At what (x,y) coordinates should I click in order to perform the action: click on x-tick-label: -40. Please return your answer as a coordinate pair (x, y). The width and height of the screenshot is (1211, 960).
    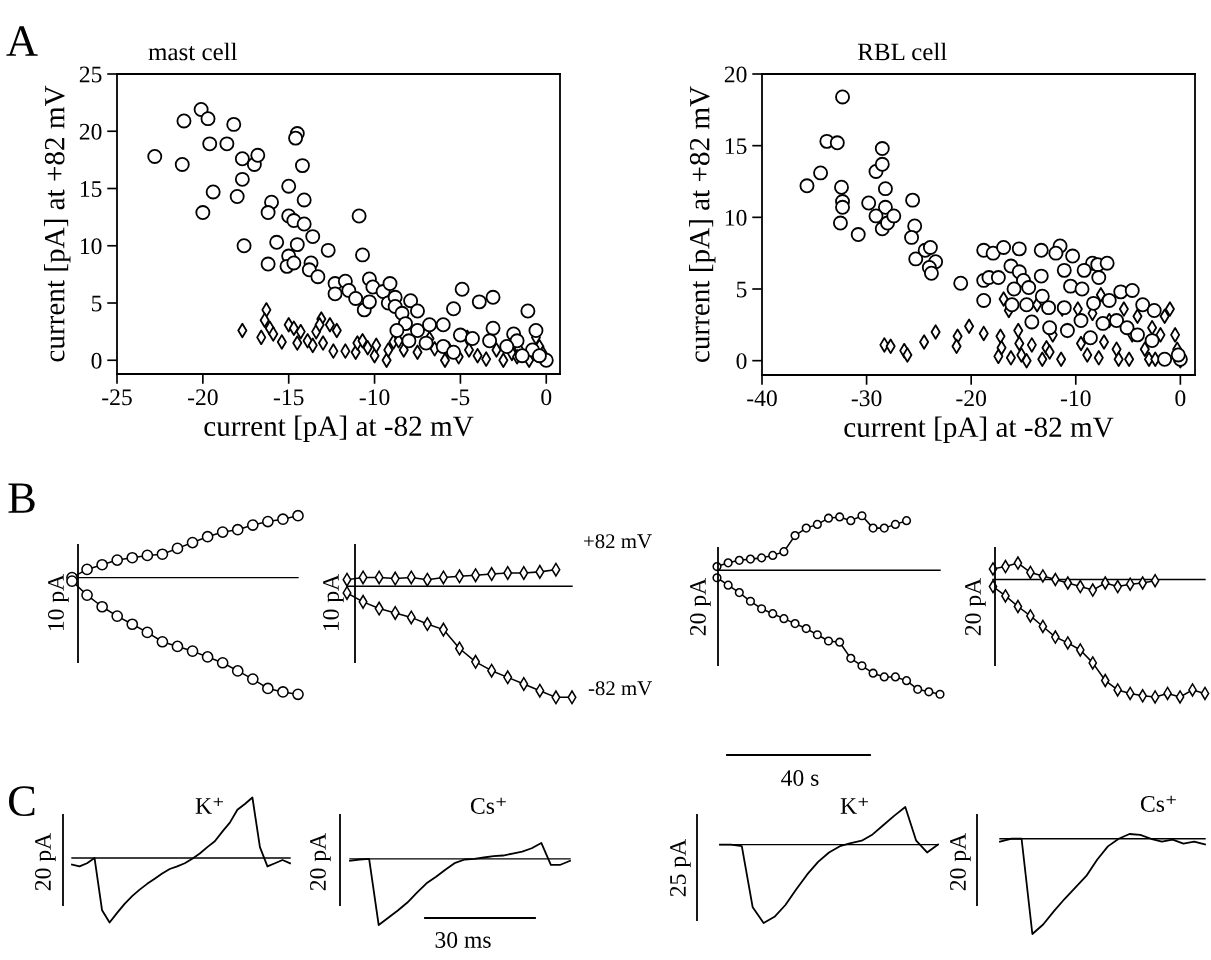
    Looking at the image, I should click on (762, 398).